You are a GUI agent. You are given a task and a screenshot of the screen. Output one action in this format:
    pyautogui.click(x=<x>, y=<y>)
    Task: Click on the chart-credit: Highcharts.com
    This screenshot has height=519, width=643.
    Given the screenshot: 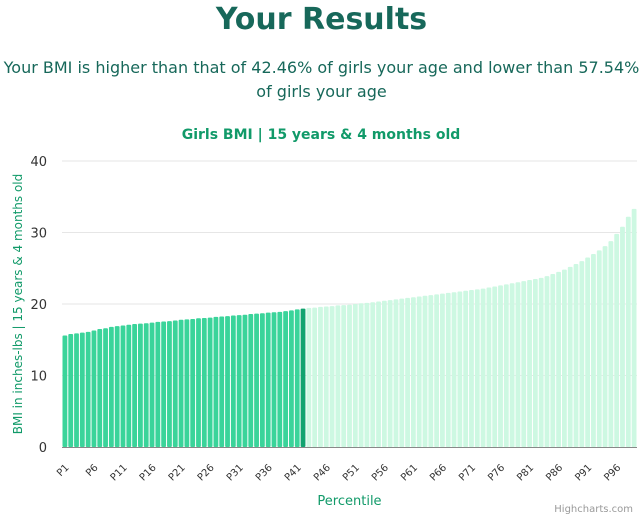 What is the action you would take?
    pyautogui.click(x=593, y=509)
    